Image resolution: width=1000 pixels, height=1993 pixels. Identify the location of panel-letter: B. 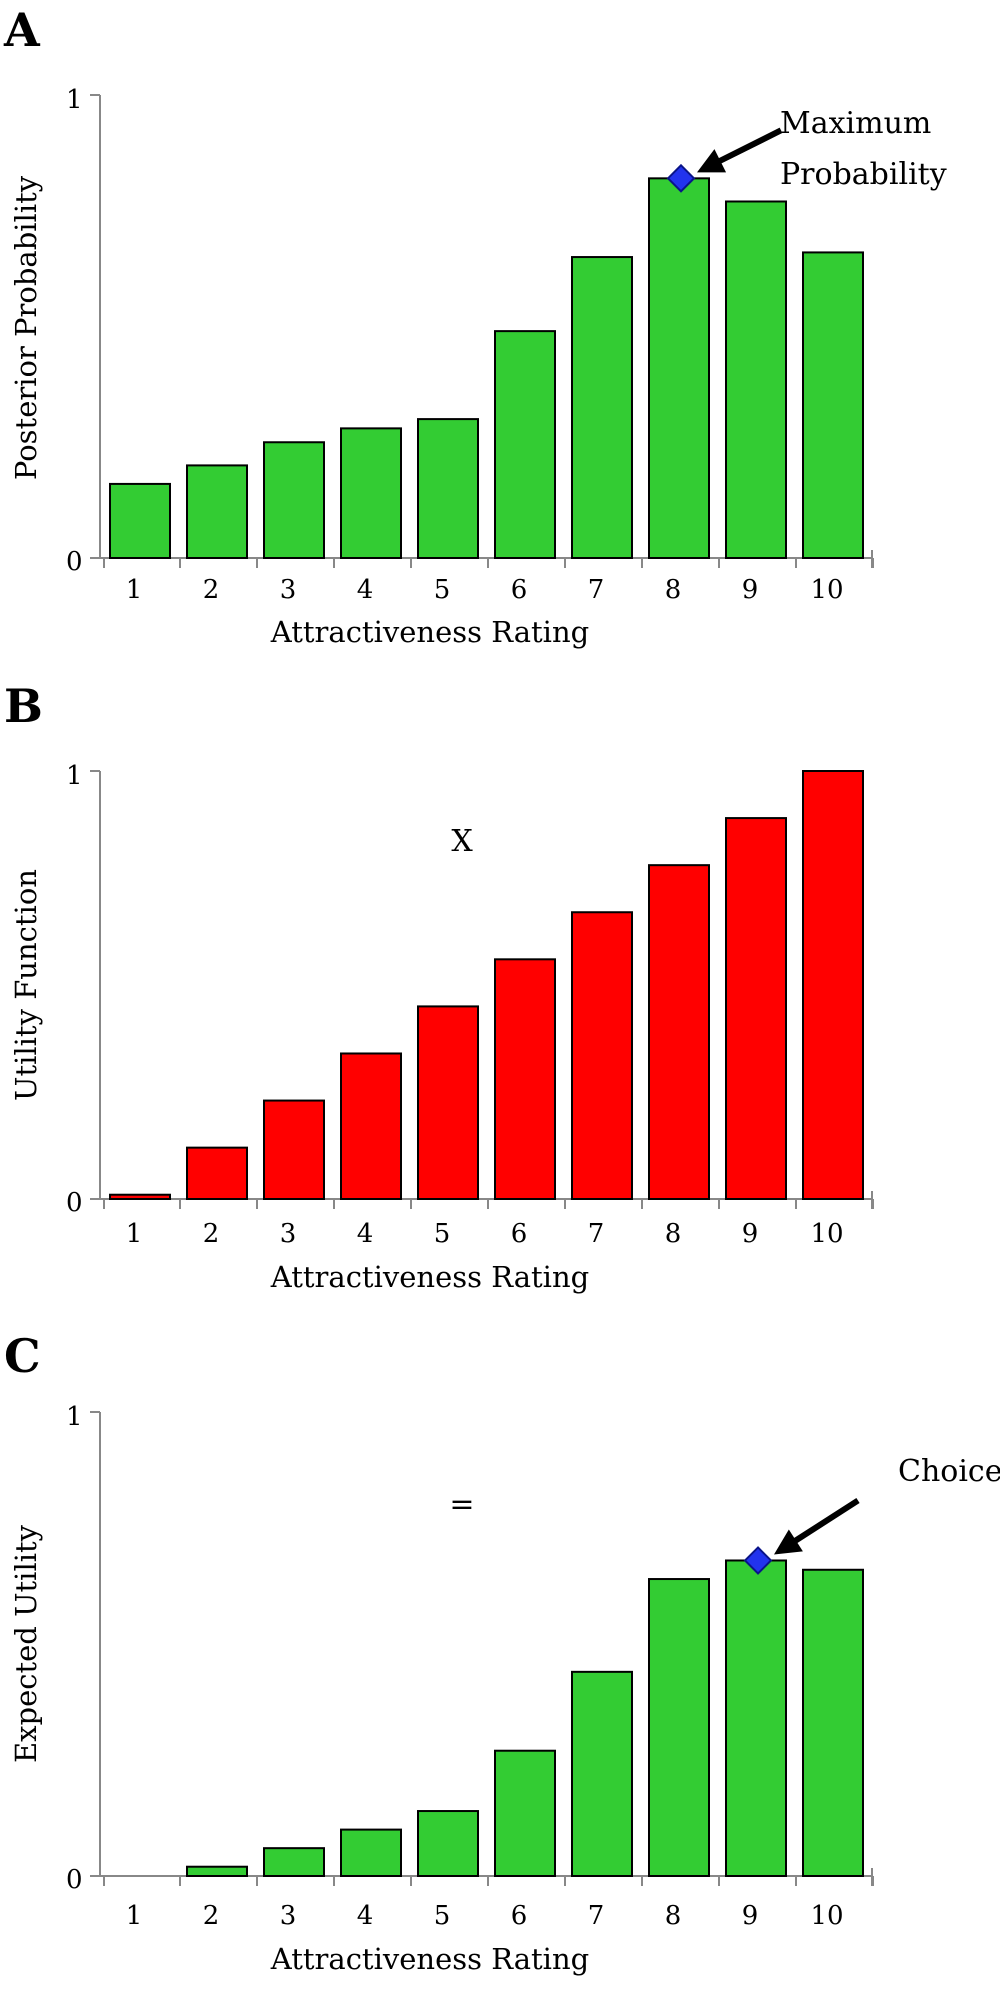
(23, 706).